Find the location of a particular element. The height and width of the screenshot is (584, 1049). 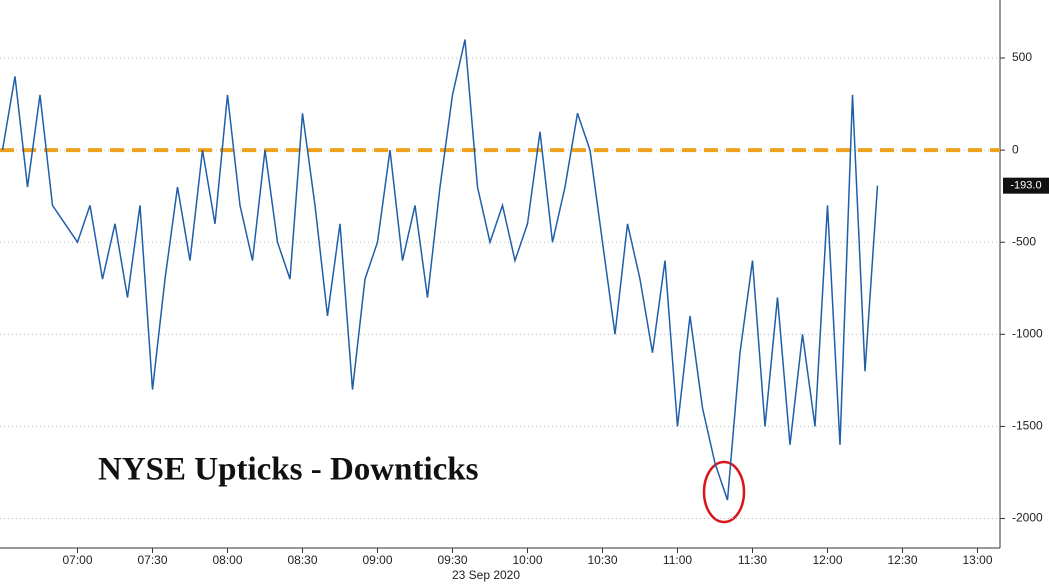

y-tick-label: 500 is located at coordinates (1022, 57).